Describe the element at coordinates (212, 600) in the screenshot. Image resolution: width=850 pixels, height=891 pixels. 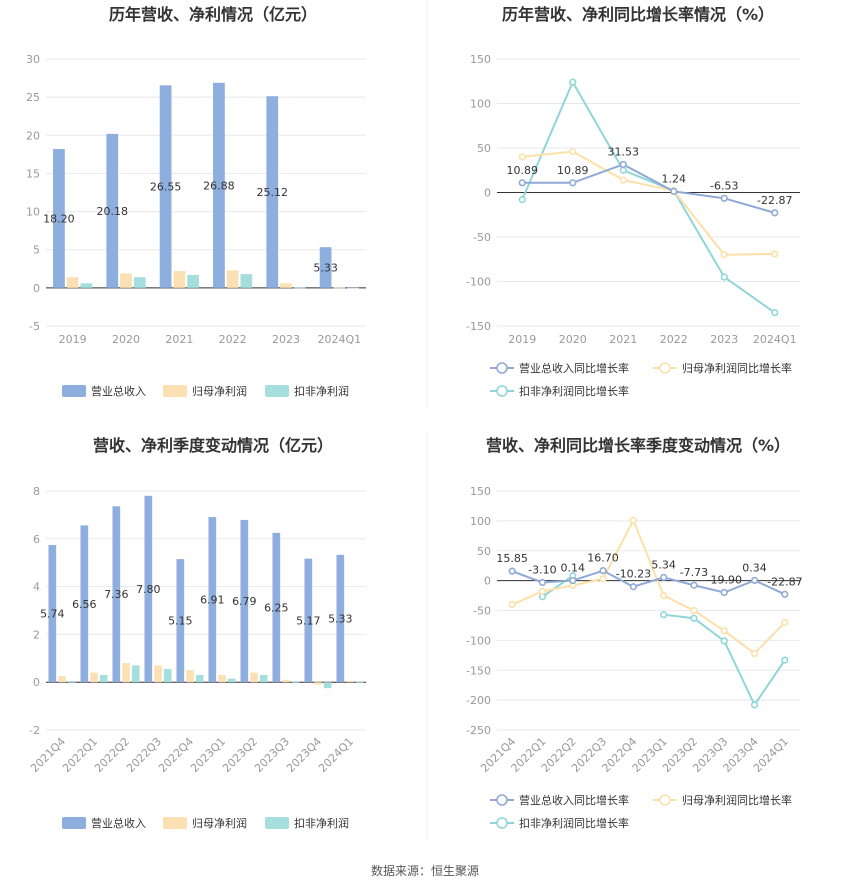
I see `bar-data-label: 6.91` at that location.